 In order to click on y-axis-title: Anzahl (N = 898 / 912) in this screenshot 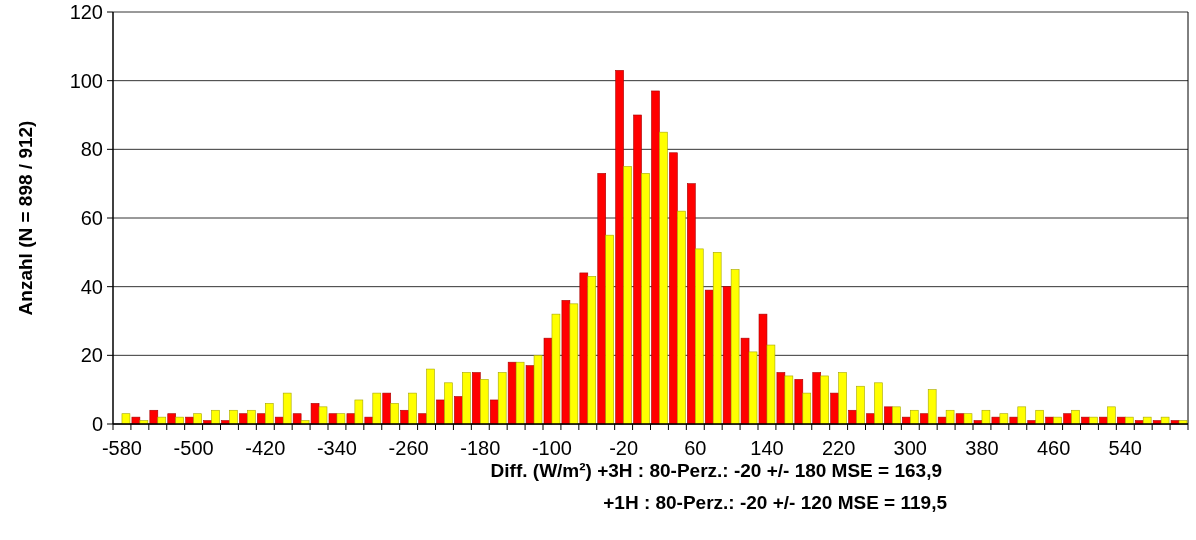, I will do `click(25, 218)`.